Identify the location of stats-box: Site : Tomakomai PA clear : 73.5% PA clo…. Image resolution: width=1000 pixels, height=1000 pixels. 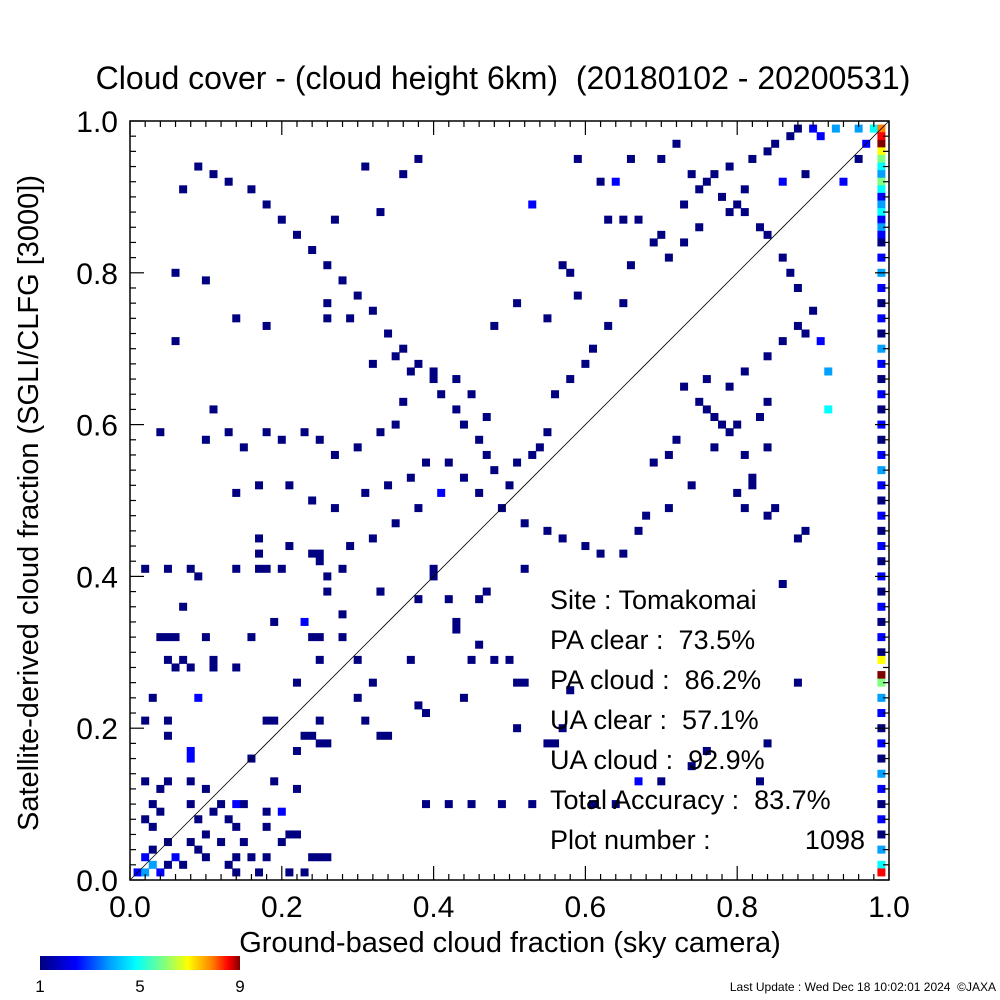
(707, 720).